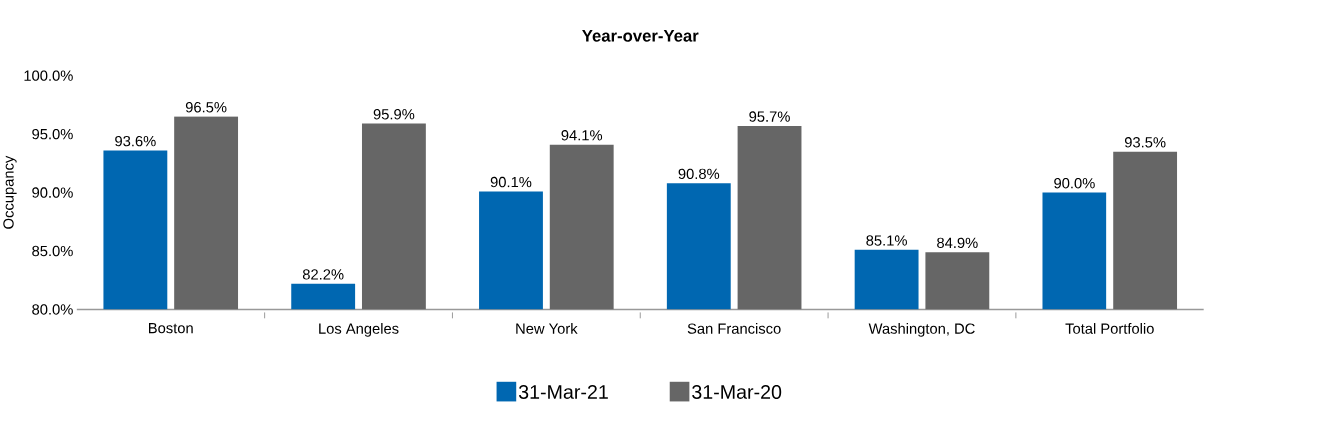  Describe the element at coordinates (394, 114) in the screenshot. I see `data-label: 95.9%` at that location.